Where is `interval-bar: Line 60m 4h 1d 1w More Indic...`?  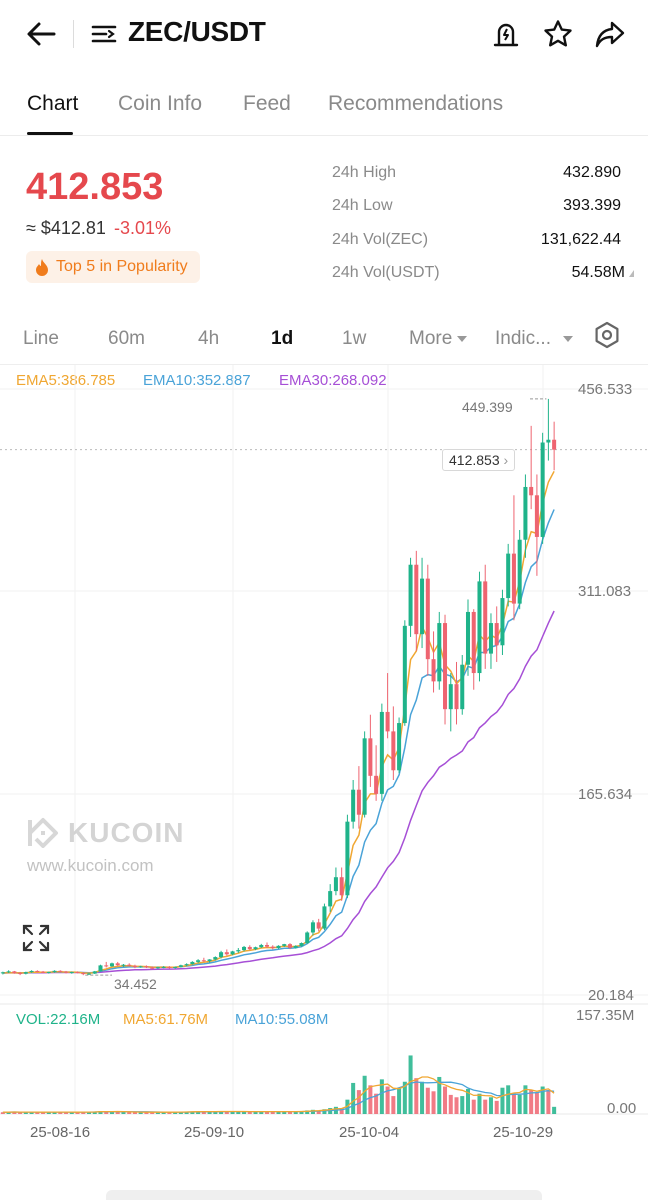 interval-bar: Line 60m 4h 1d 1w More Indic... is located at coordinates (324, 338).